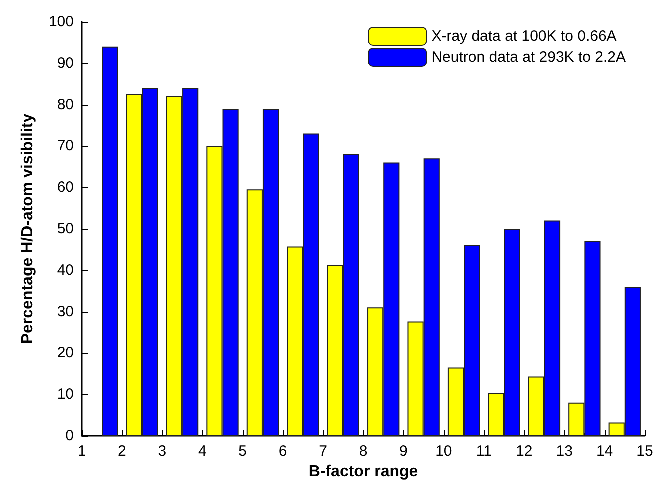 This screenshot has width=659, height=489. What do you see at coordinates (110, 241) in the screenshot?
I see `bar` at bounding box center [110, 241].